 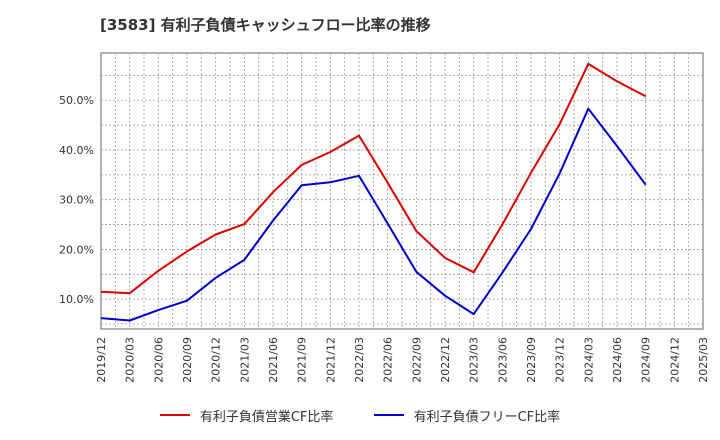 What do you see at coordinates (703, 360) in the screenshot?
I see `x-tick-label: 2025/03` at bounding box center [703, 360].